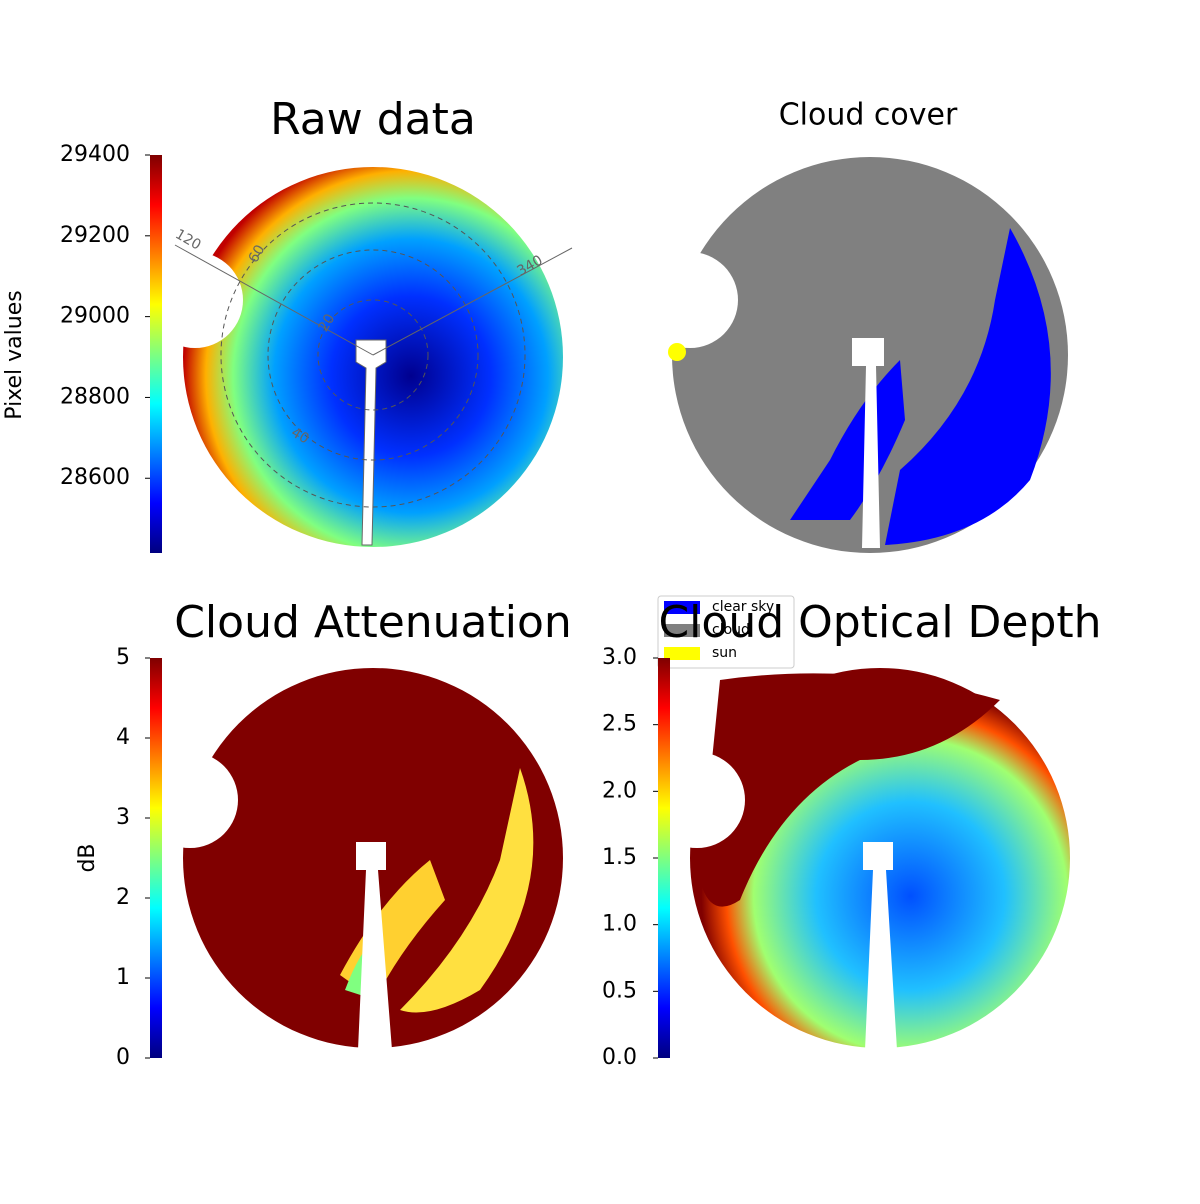 The height and width of the screenshot is (1204, 1200). What do you see at coordinates (95, 235) in the screenshot?
I see `colorbar-tick-label: 29200` at bounding box center [95, 235].